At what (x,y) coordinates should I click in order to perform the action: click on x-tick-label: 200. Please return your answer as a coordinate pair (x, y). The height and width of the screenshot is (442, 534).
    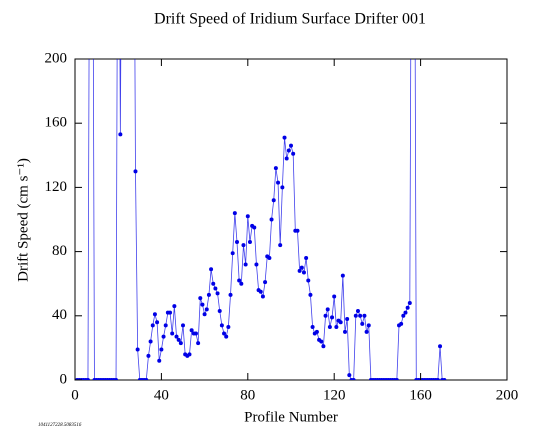
    Looking at the image, I should click on (507, 395).